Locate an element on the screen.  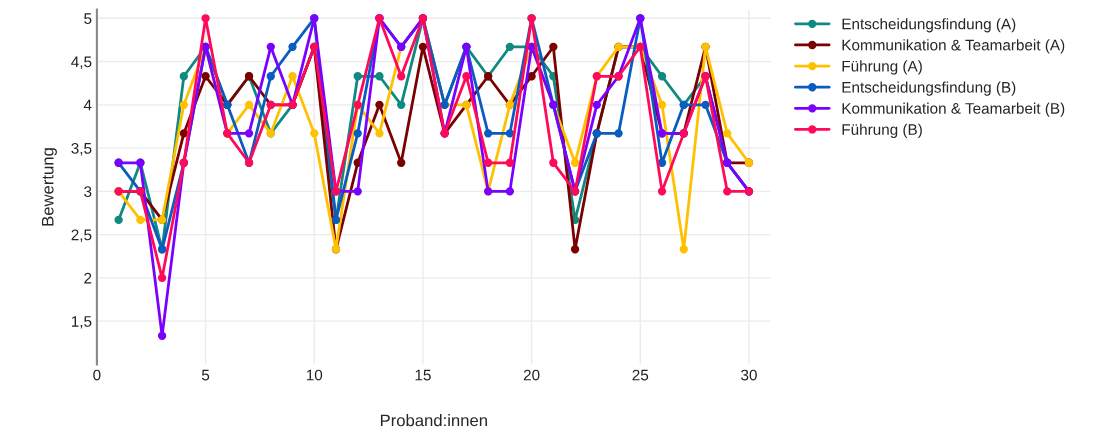
x-tick-label: 0 is located at coordinates (97, 375).